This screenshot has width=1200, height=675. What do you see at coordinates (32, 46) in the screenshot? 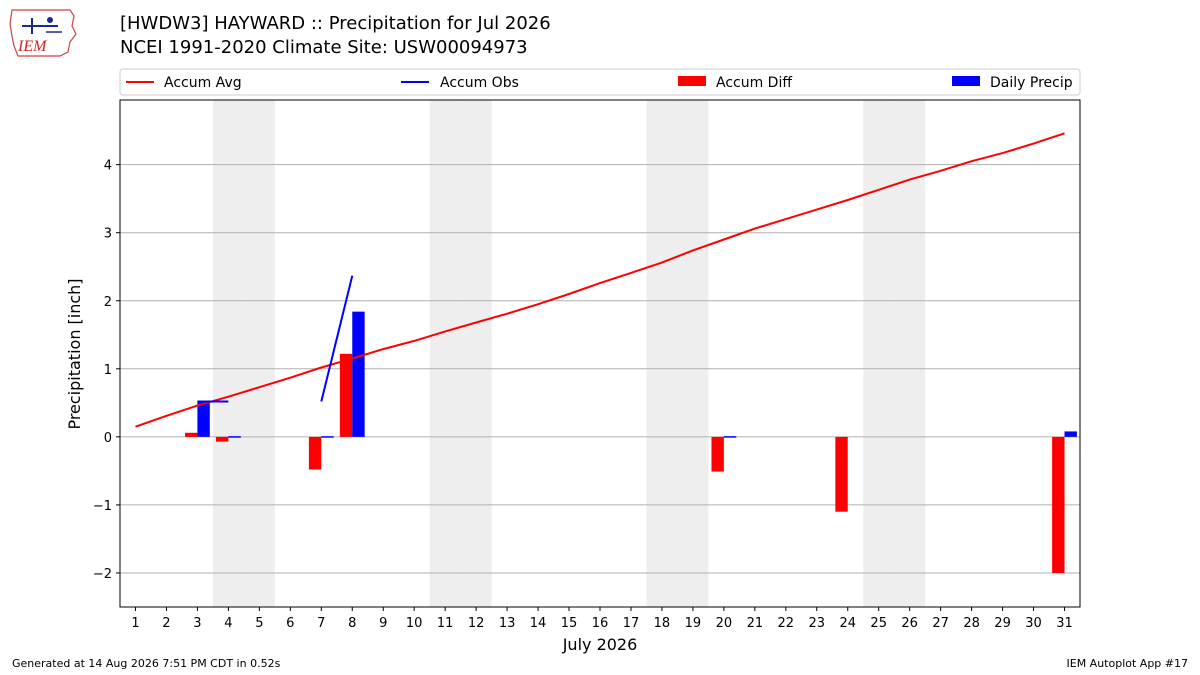
I see `logo-text: IEM` at bounding box center [32, 46].